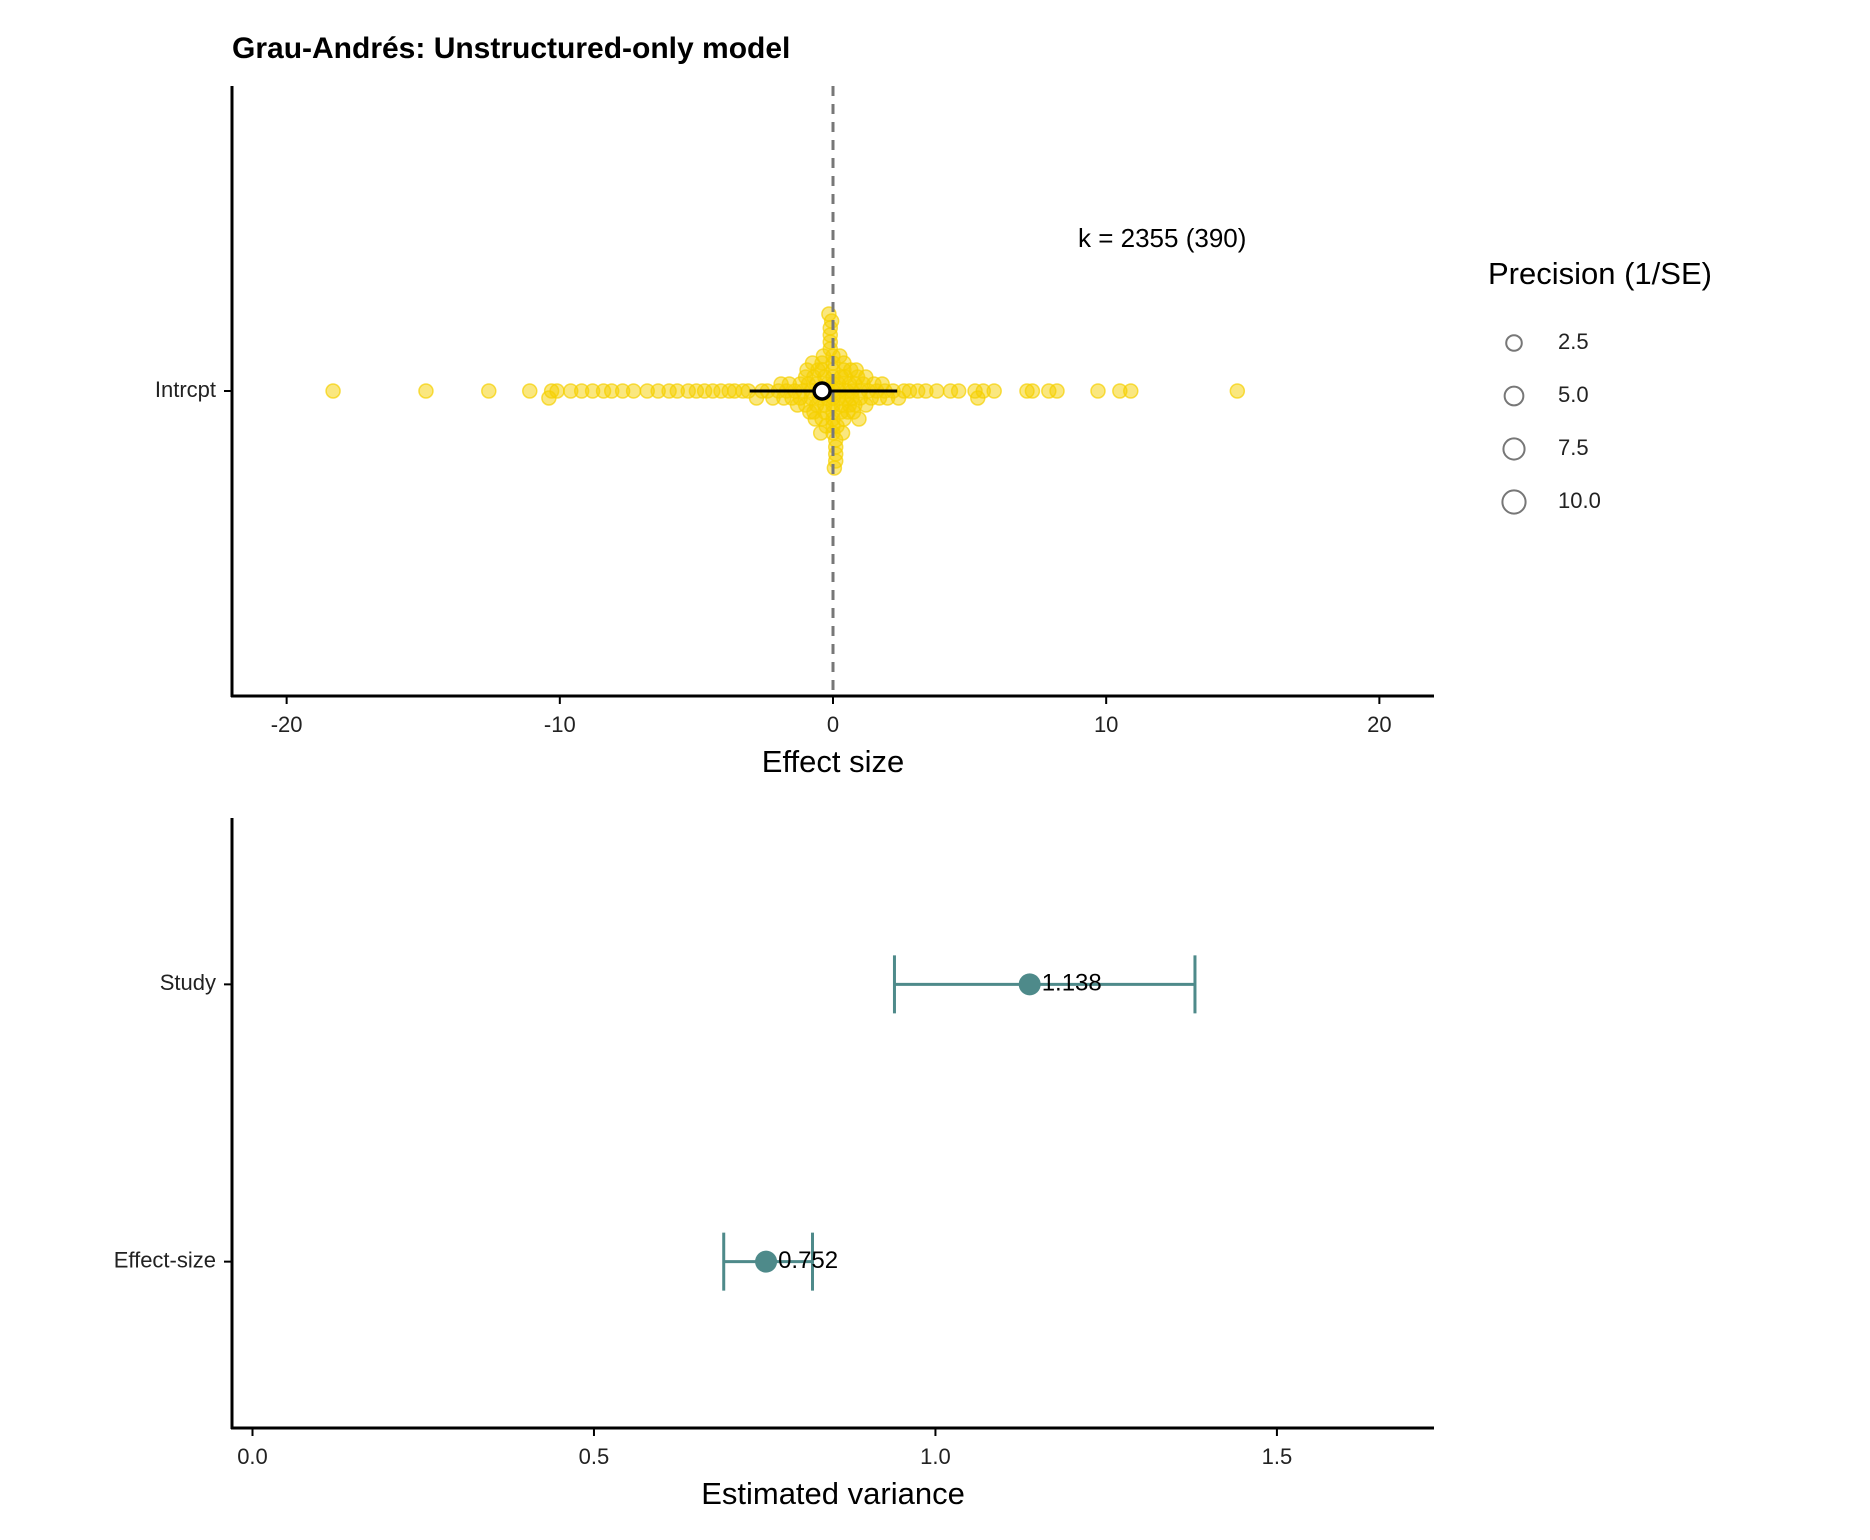 The image size is (1870, 1540). I want to click on legend-label: 10.0, so click(1579, 500).